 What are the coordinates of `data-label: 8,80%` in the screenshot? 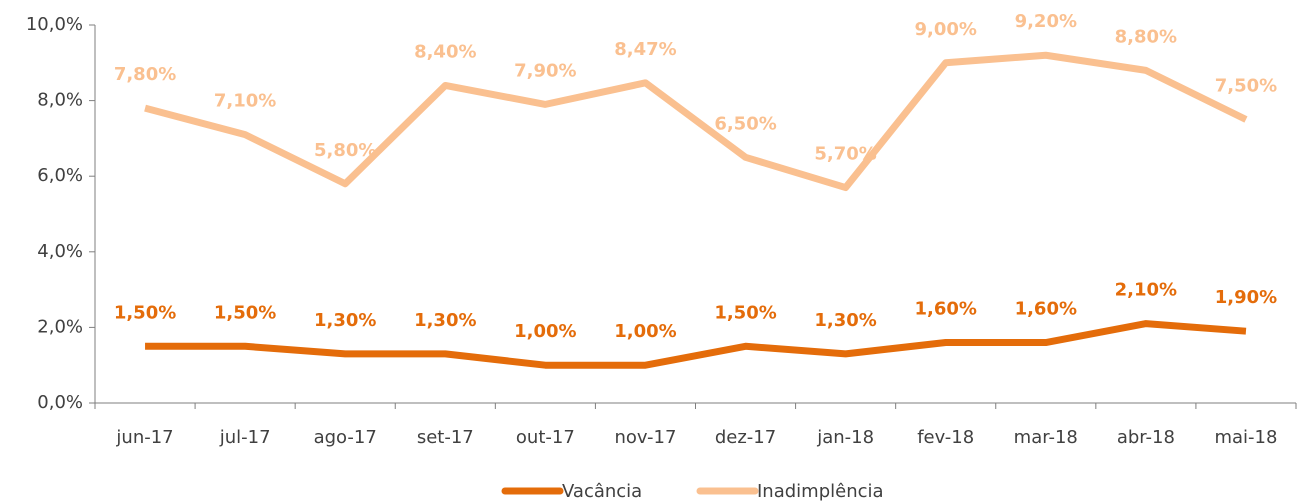 It's located at (1146, 36).